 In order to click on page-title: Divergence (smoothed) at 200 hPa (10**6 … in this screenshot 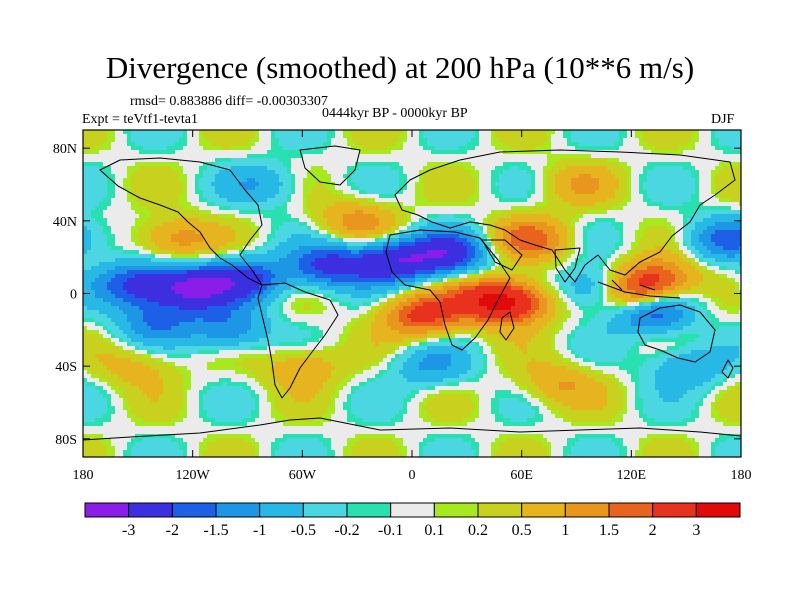, I will do `click(400, 67)`.